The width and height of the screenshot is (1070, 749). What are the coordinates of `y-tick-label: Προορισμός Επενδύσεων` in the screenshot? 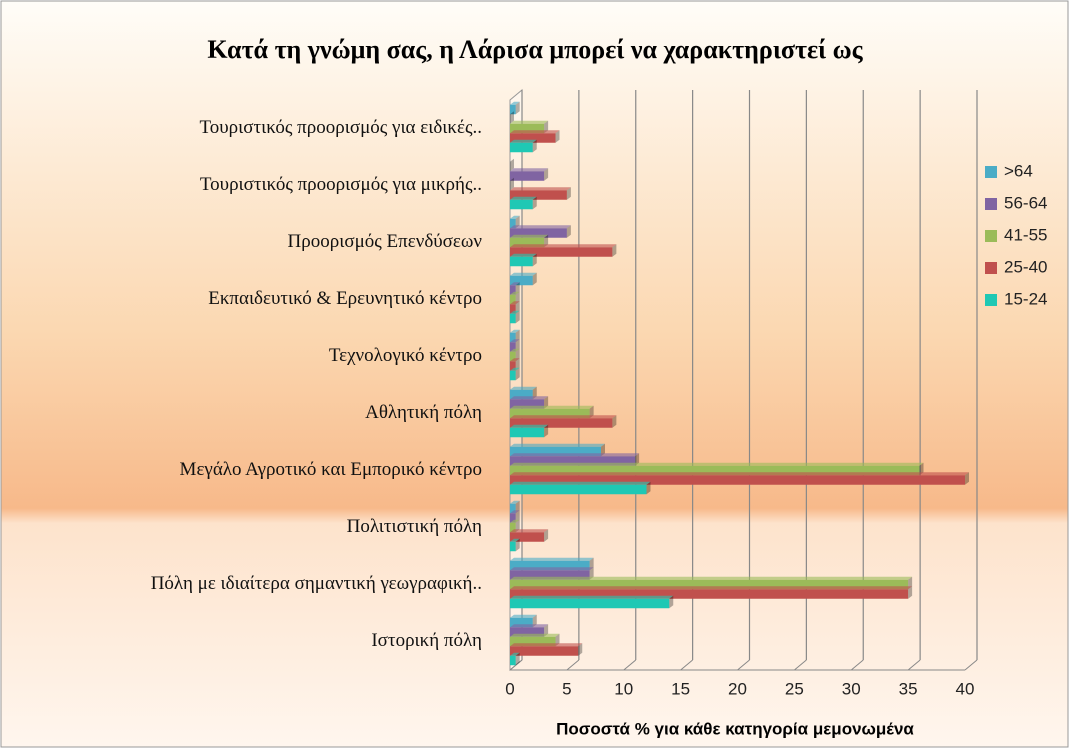 It's located at (385, 241).